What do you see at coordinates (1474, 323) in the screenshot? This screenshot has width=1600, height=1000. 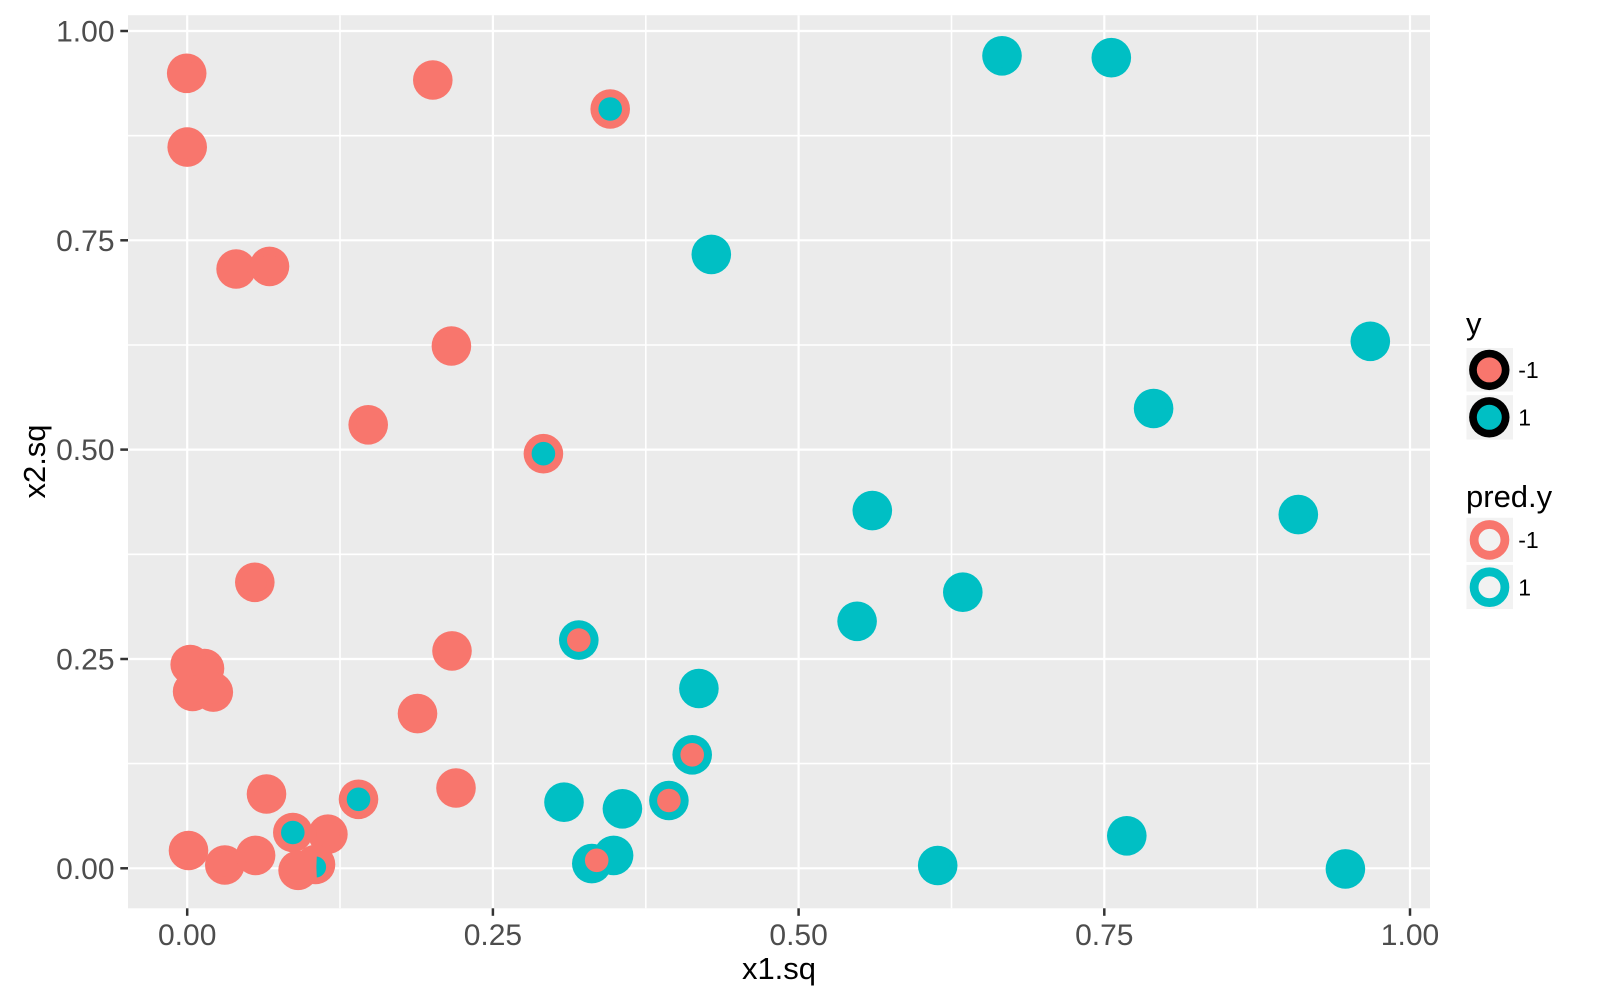 I see `svg-text: y` at bounding box center [1474, 323].